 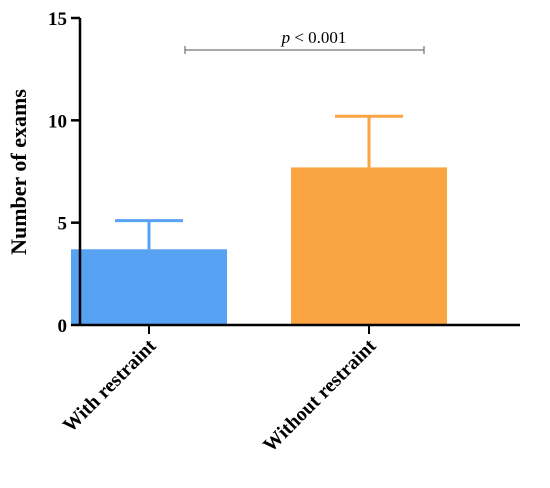 I want to click on x-tick-label-1: Without restraint, so click(x=320, y=396).